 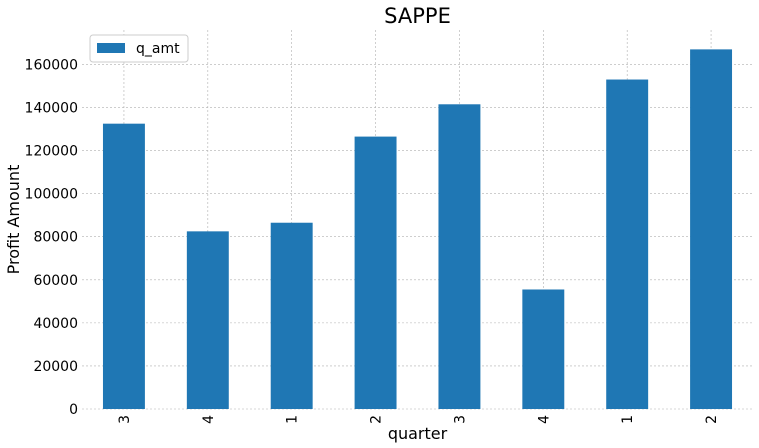 I want to click on legend-label: q_amt, so click(x=158, y=49).